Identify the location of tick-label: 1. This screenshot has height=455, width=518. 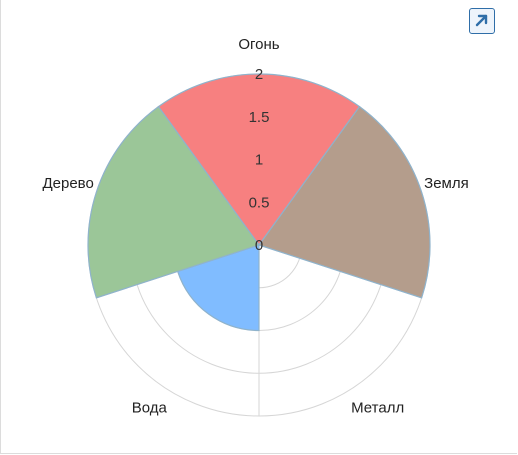
(259, 160).